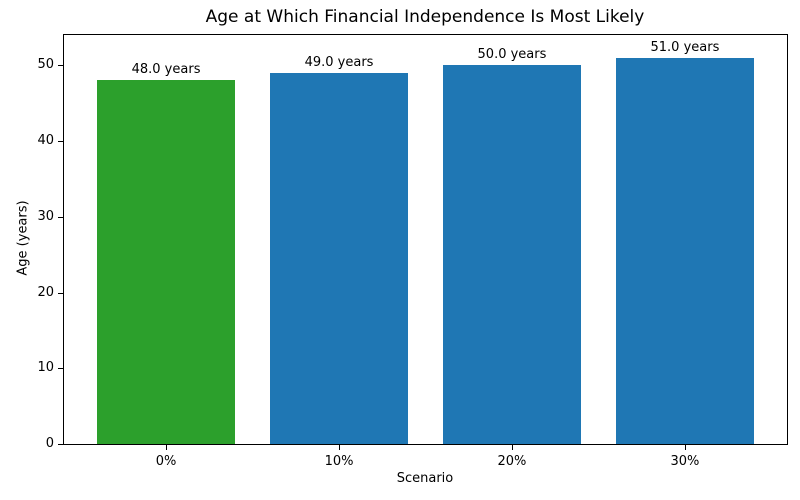 Image resolution: width=800 pixels, height=500 pixels. What do you see at coordinates (166, 262) in the screenshot?
I see `bar-0%` at bounding box center [166, 262].